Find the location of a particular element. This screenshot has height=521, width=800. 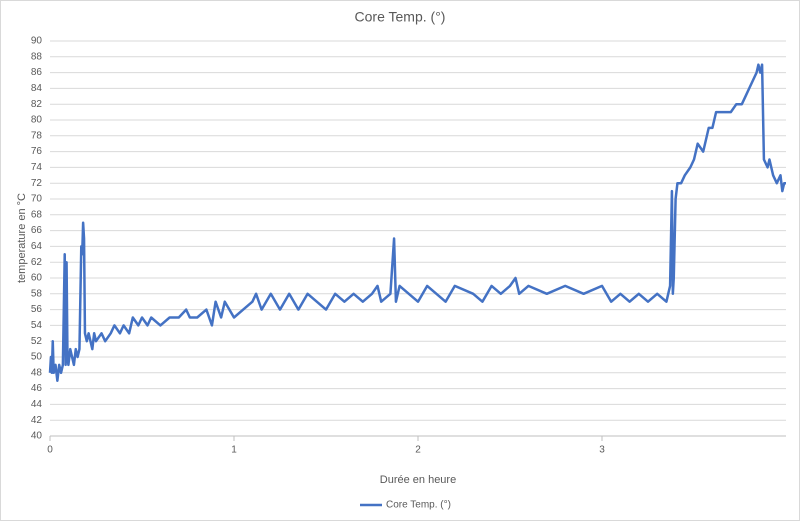

y-tick-label: 88 is located at coordinates (37, 56).